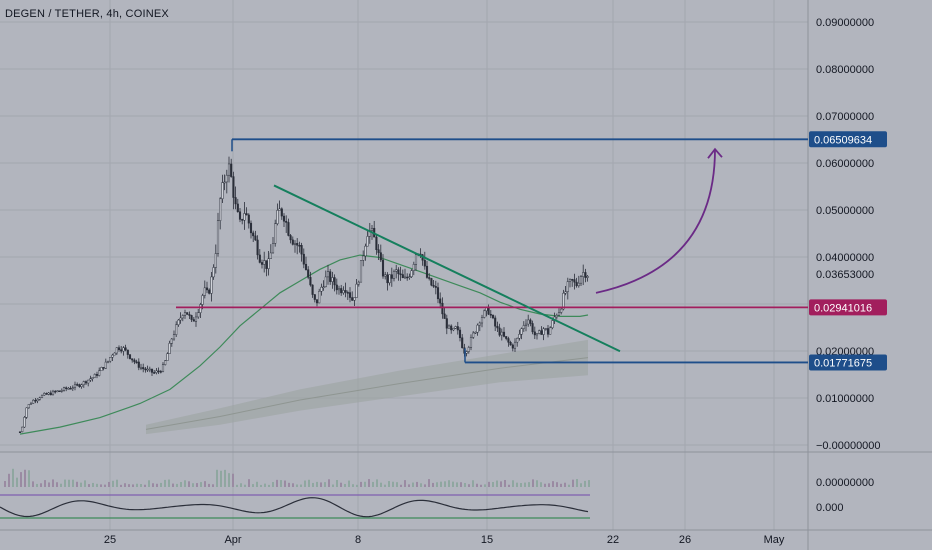  I want to click on price-tick-label: 0.06000000, so click(845, 164).